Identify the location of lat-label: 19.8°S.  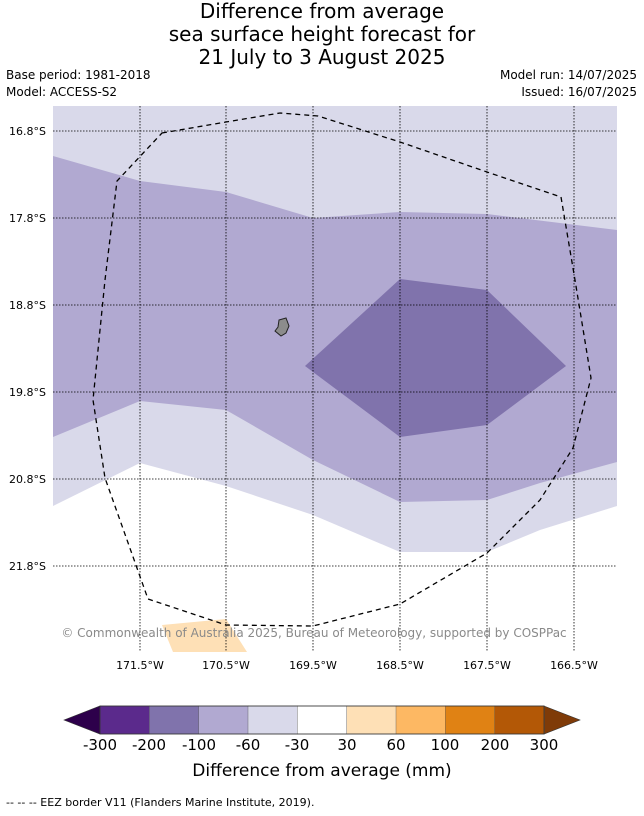
(27, 392).